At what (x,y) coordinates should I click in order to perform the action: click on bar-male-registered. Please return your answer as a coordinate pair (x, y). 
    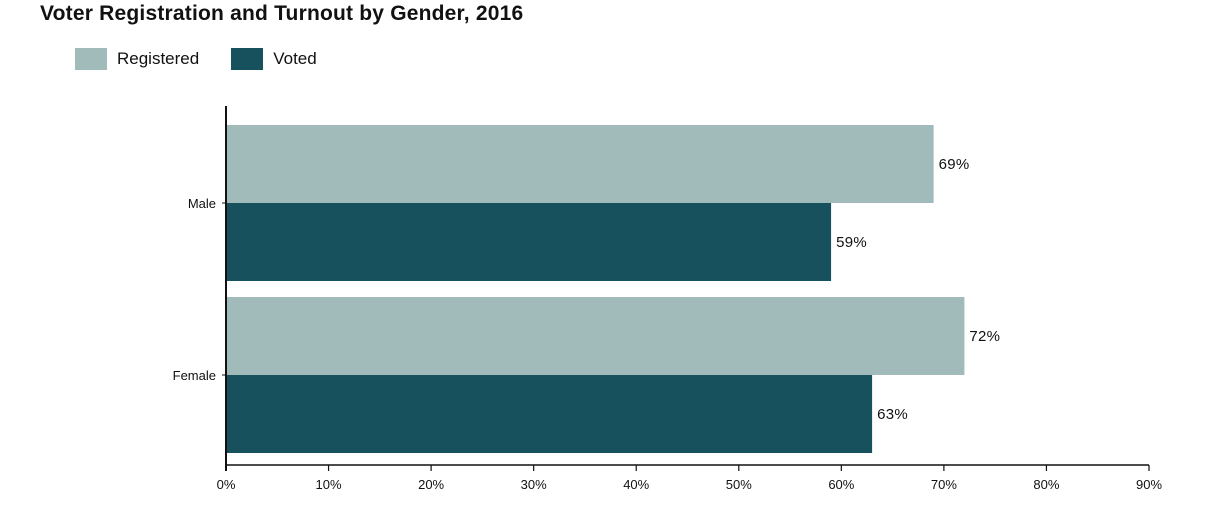
    Looking at the image, I should click on (580, 164).